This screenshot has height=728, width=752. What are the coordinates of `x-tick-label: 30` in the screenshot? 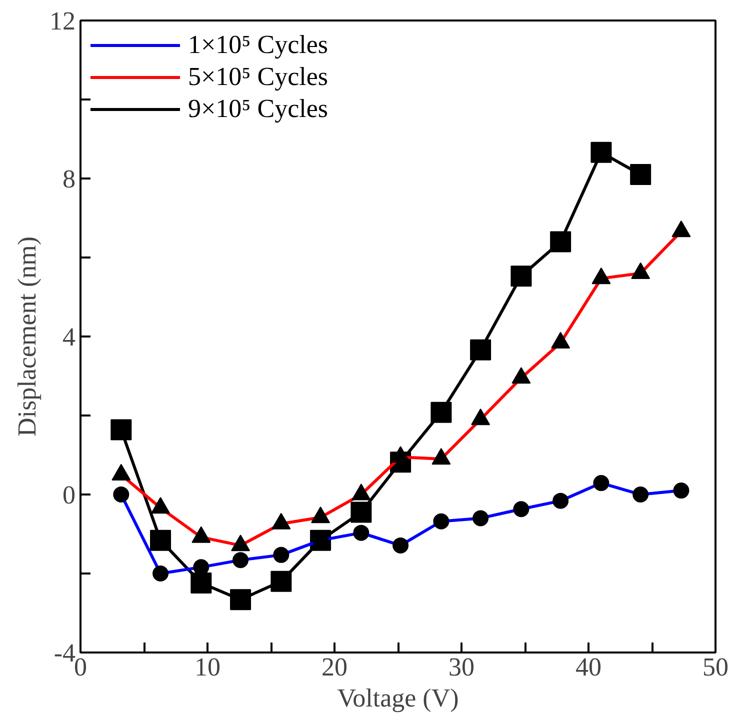 It's located at (461, 667).